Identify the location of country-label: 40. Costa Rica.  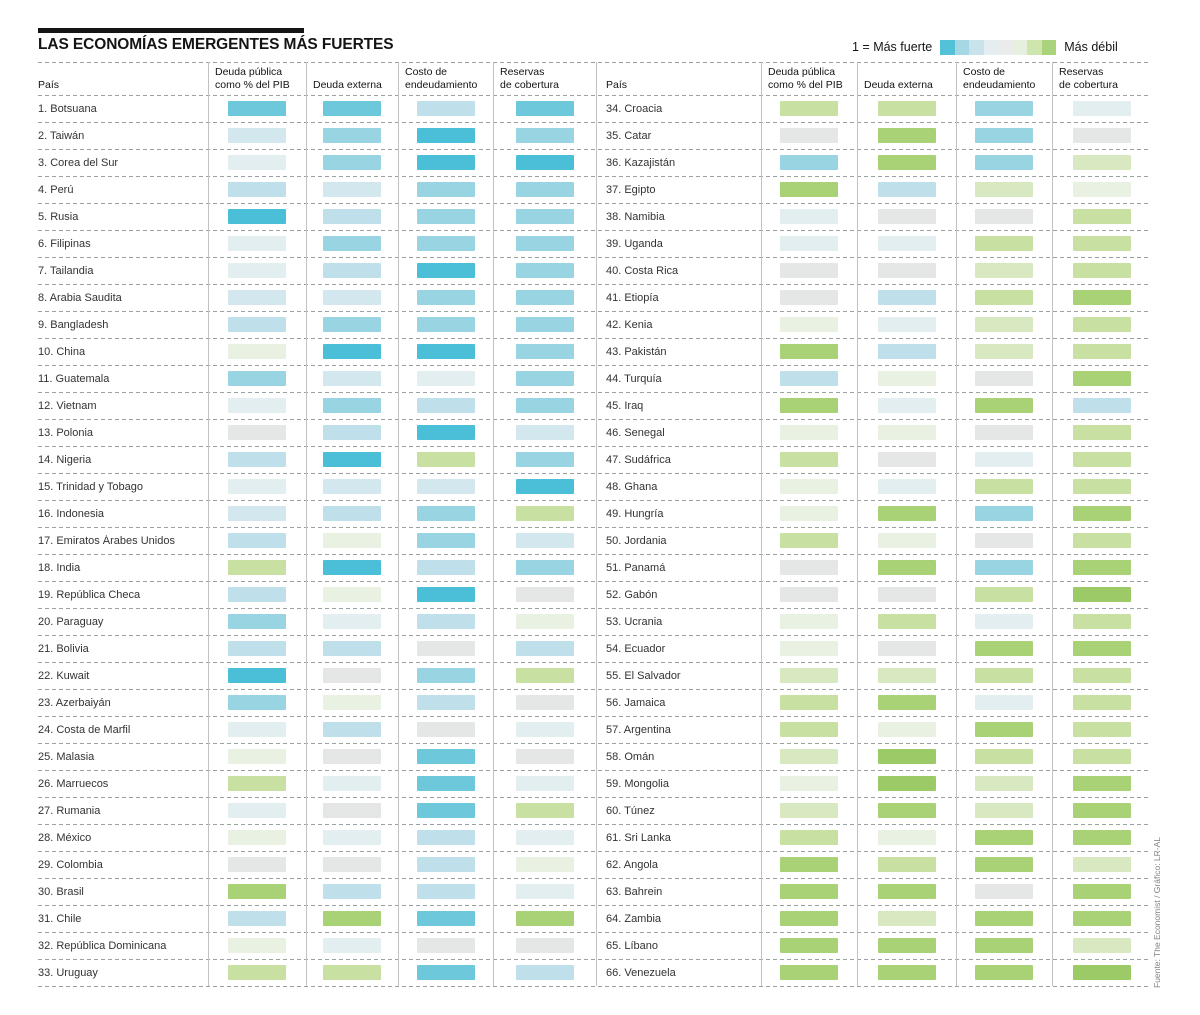
(642, 270).